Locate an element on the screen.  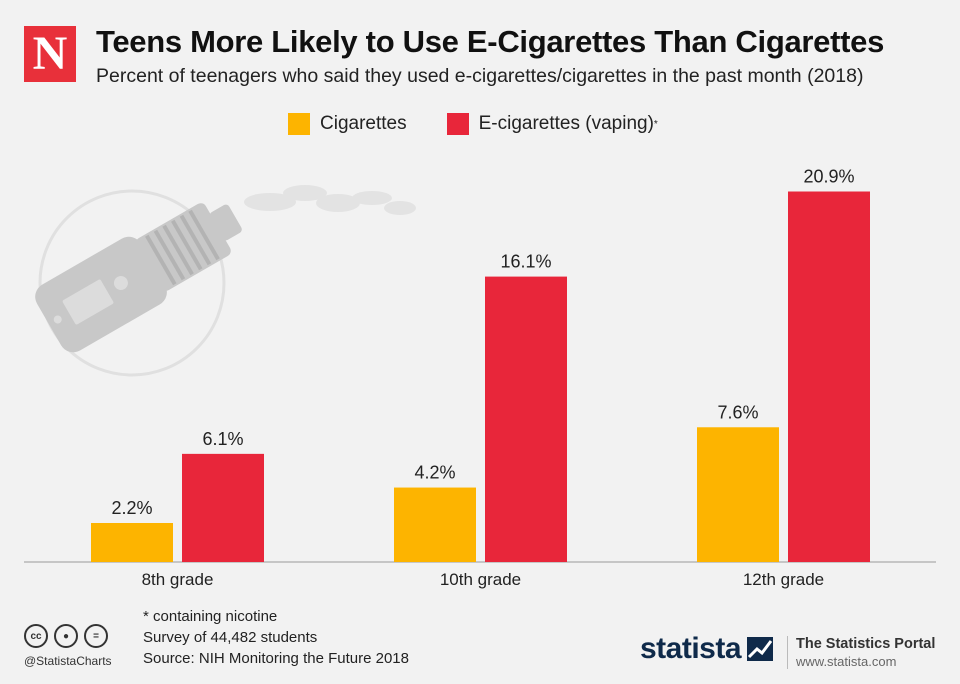
license-icons: cc ● = is located at coordinates (69, 636).